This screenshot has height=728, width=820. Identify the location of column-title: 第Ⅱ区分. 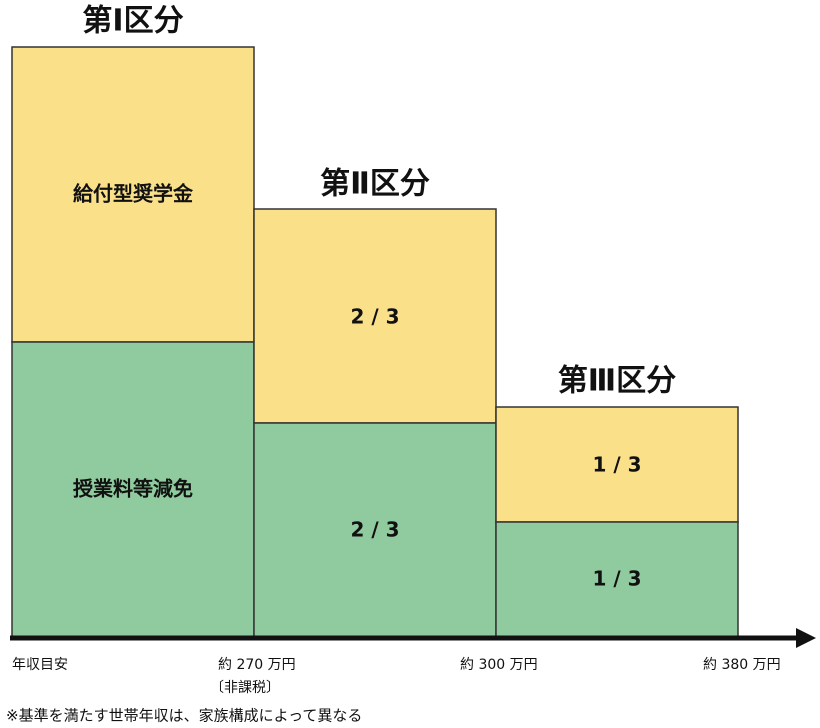
(375, 184).